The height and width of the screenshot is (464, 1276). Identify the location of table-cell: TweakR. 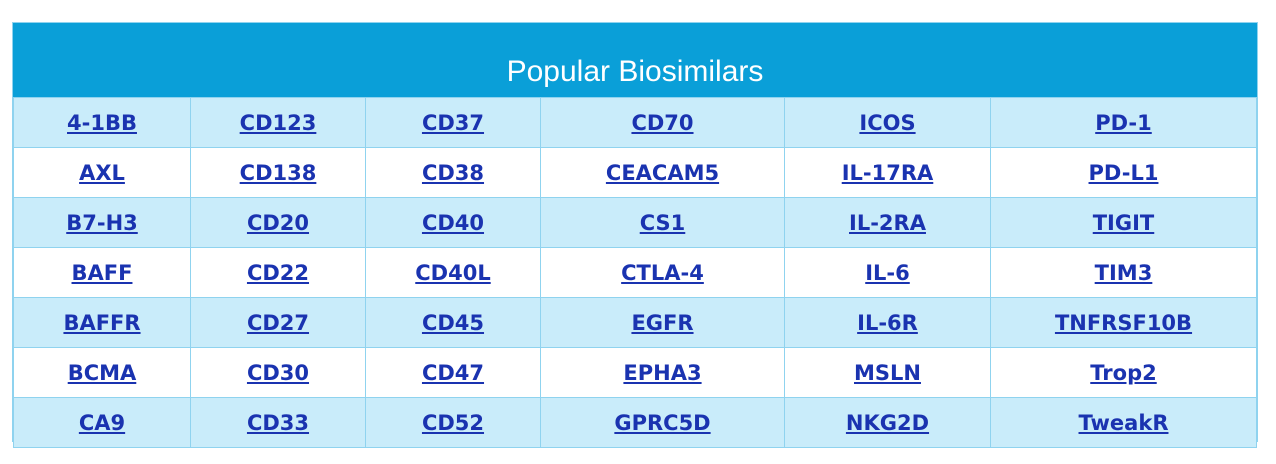
(1123, 422).